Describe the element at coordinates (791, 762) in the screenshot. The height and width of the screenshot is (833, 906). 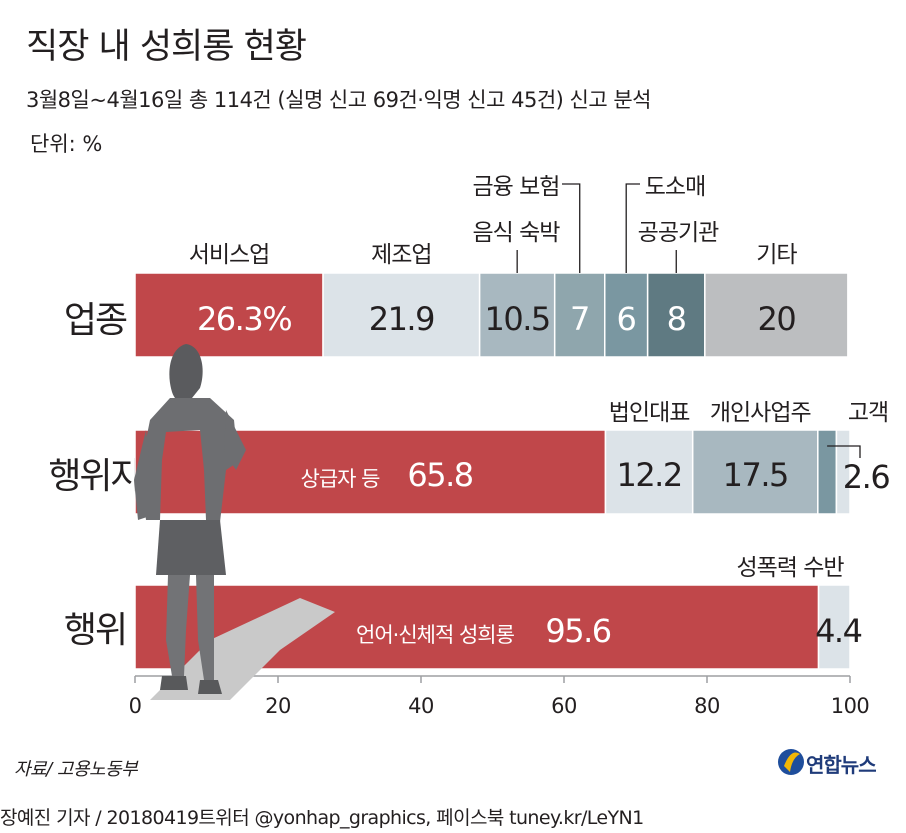
I see `yonhap-logo-icon` at that location.